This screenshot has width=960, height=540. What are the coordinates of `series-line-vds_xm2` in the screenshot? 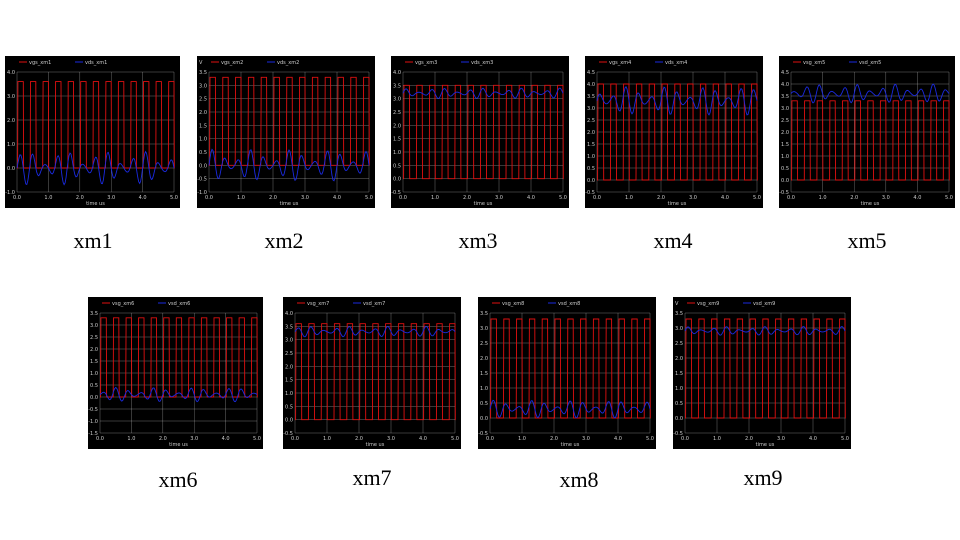 It's located at (289, 165).